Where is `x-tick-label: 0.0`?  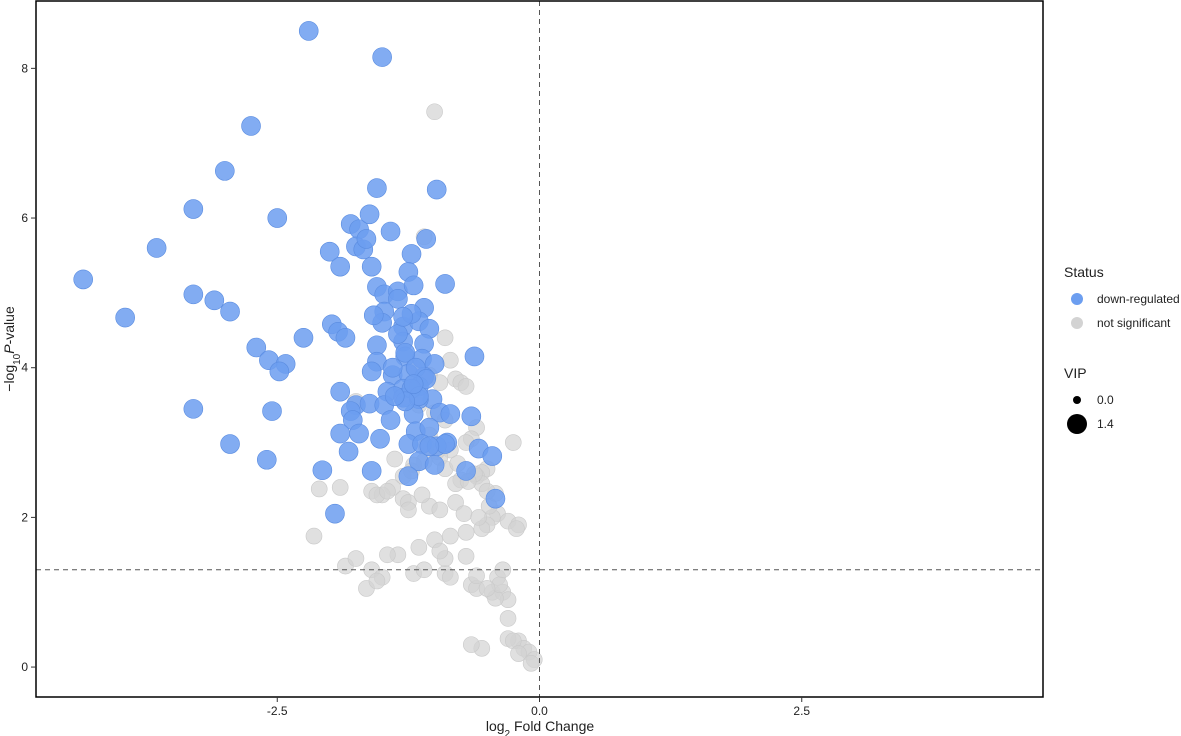 x-tick-label: 0.0 is located at coordinates (539, 711).